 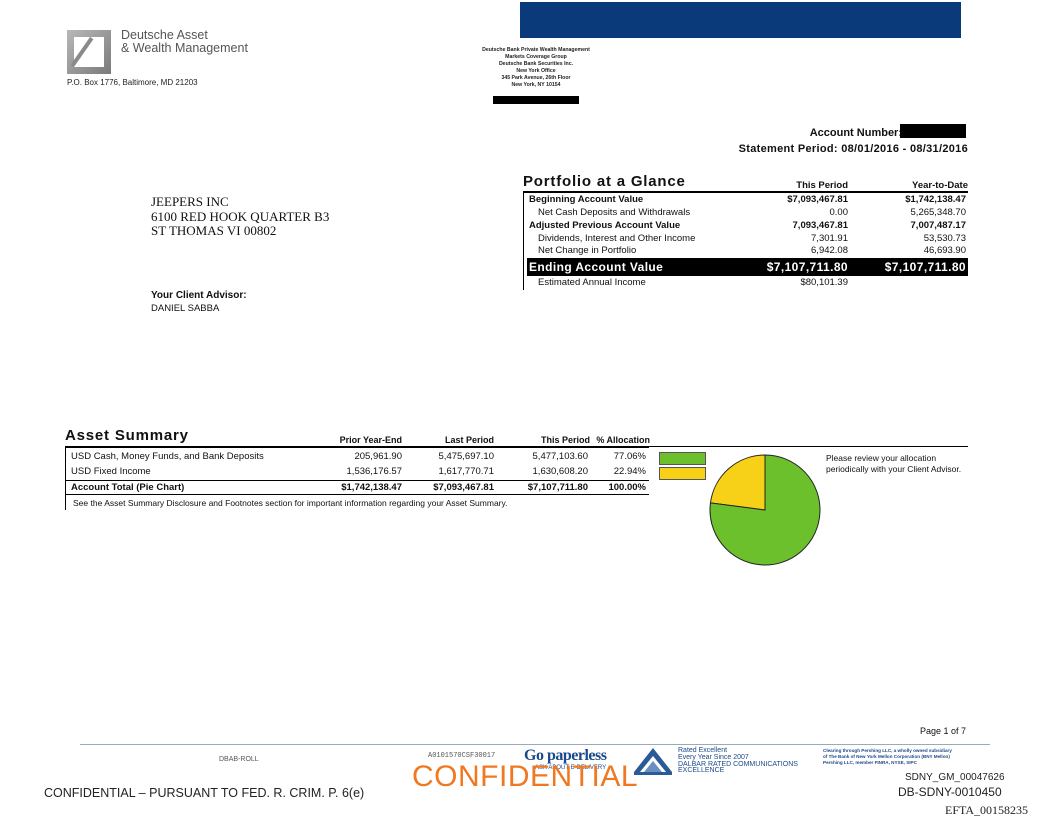 I want to click on this-period-value: 6,942.08, so click(x=829, y=250).